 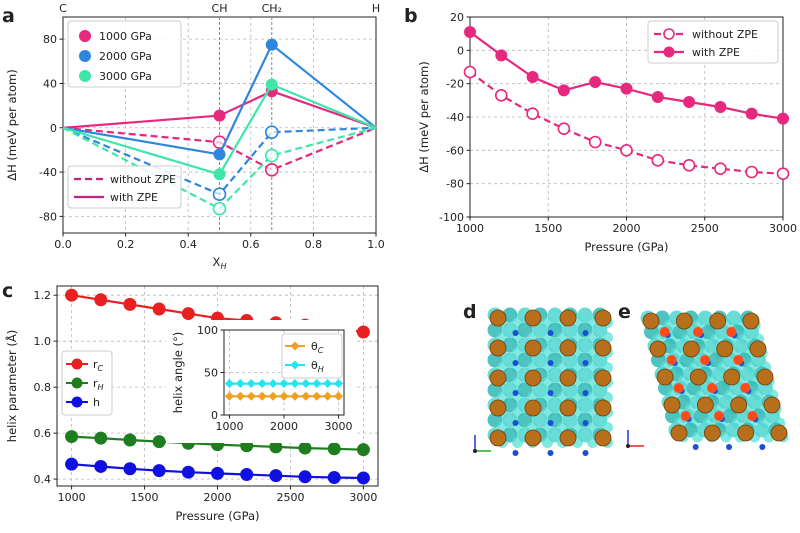 What do you see at coordinates (124, 54) in the screenshot?
I see `legend-pressure: 1000 GPa 2000 GPa 3000 GPa` at bounding box center [124, 54].